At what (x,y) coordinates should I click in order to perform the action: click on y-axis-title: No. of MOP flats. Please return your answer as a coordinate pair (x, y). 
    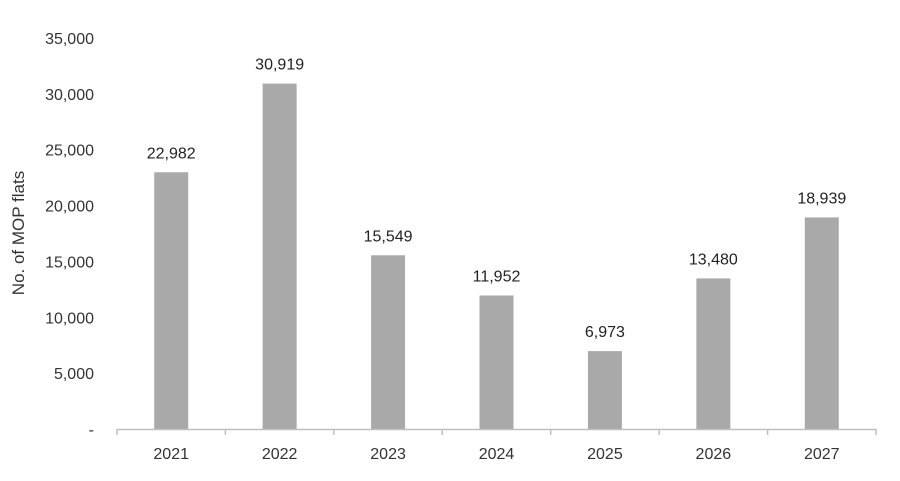
    Looking at the image, I should click on (18, 233).